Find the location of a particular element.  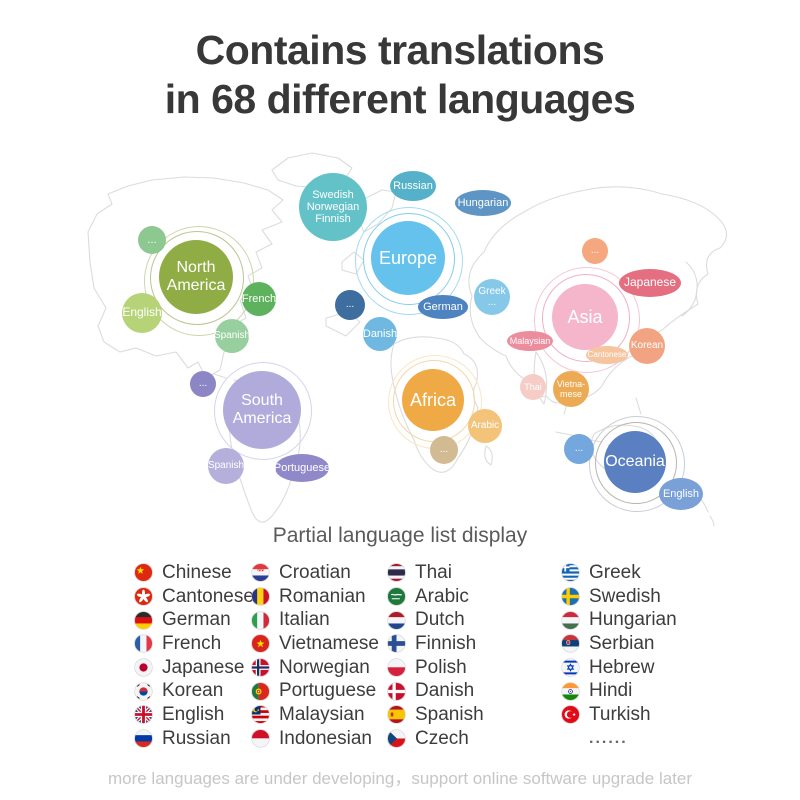

language-label: Arabic is located at coordinates (442, 596).